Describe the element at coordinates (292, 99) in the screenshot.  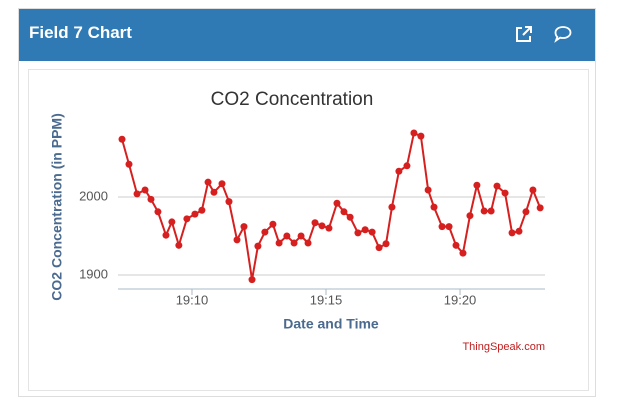
I see `chart-title: CO2 Concentration` at that location.